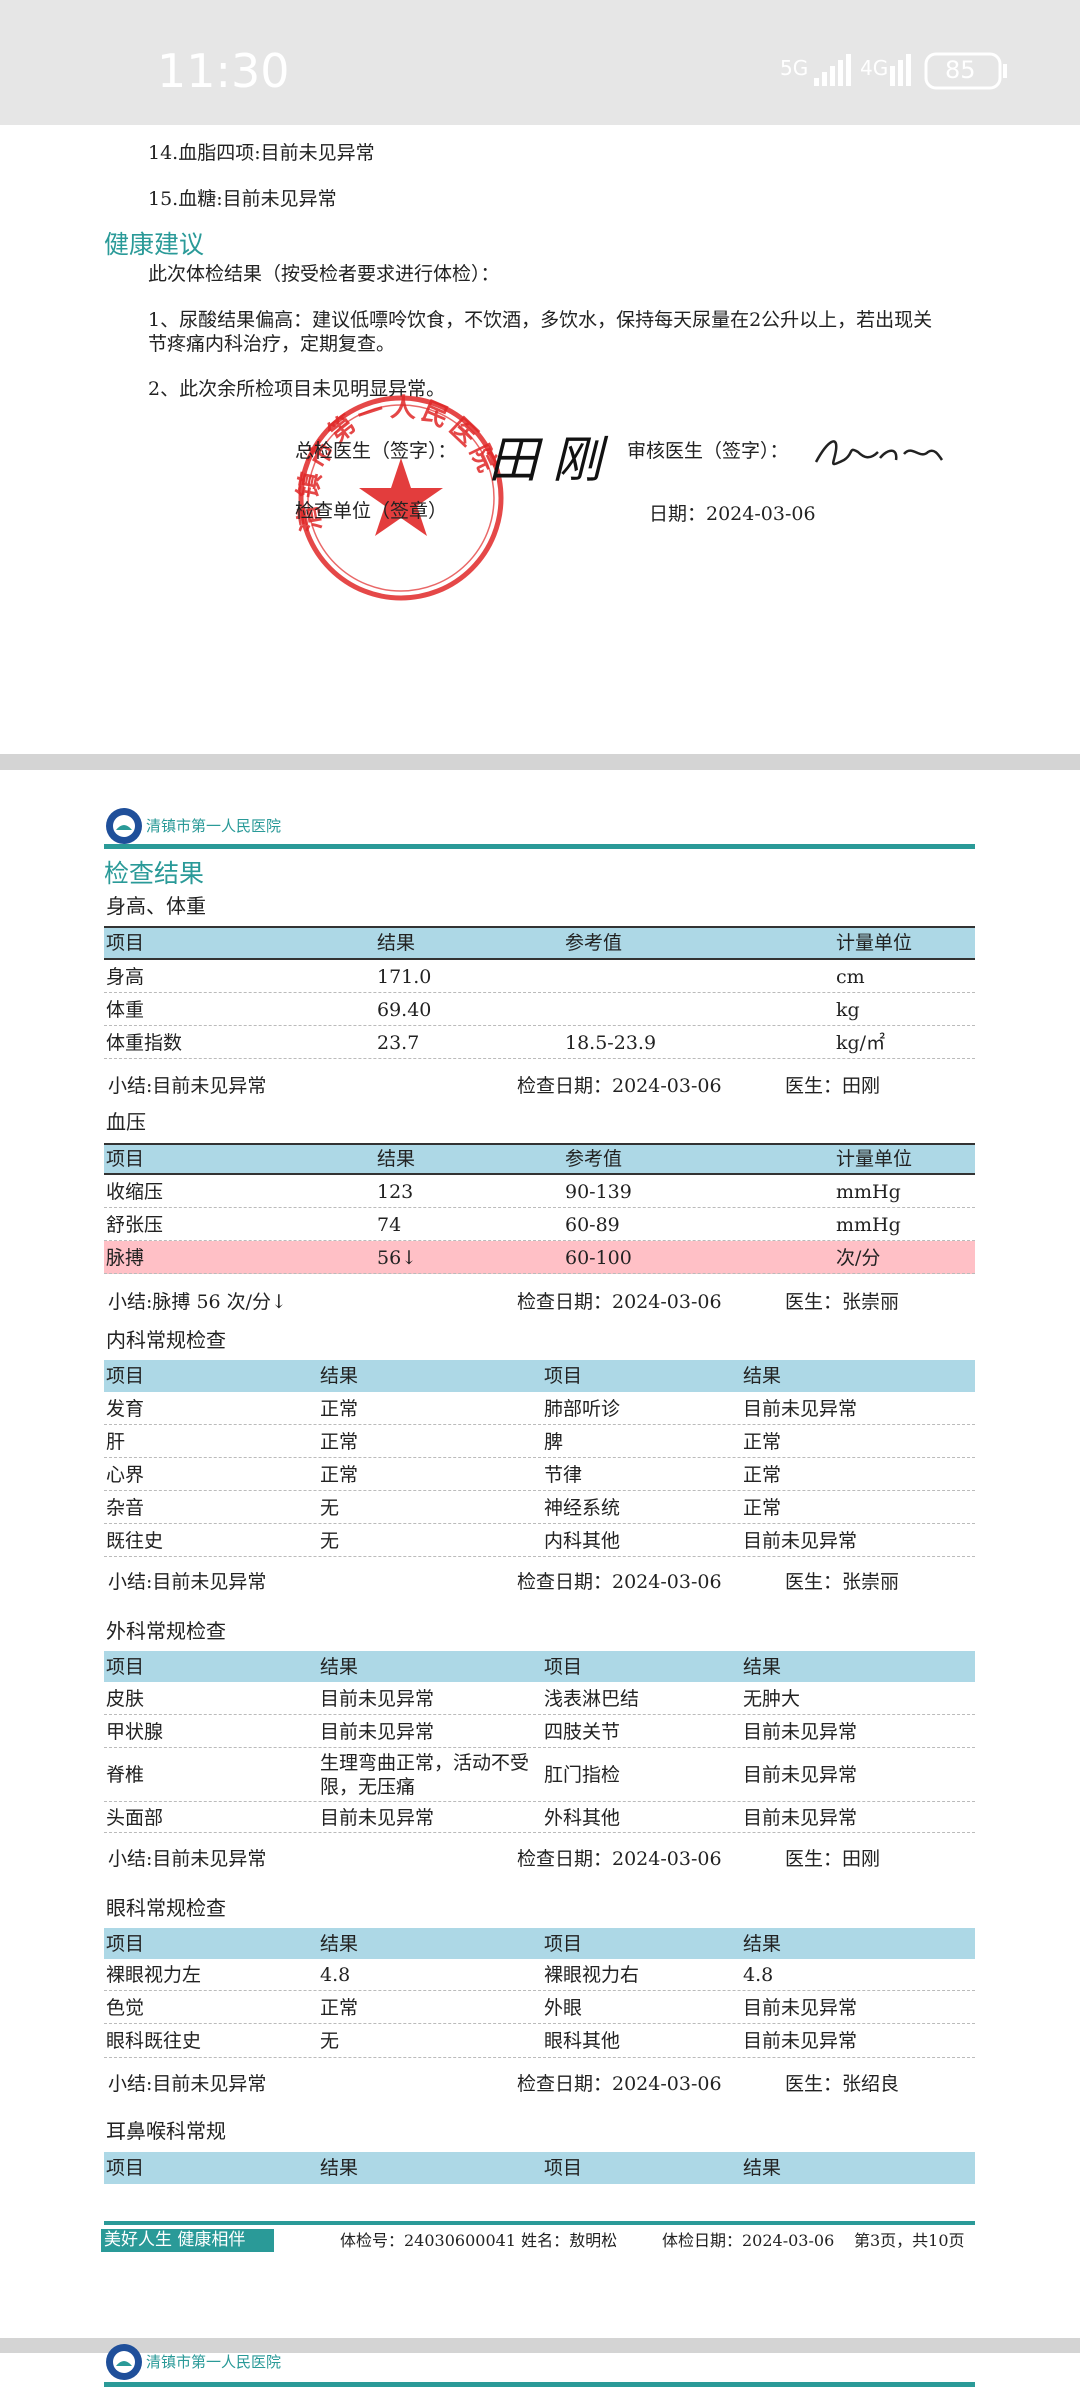 The image size is (1080, 2400). What do you see at coordinates (850, 976) in the screenshot?
I see `table-cell: cm` at bounding box center [850, 976].